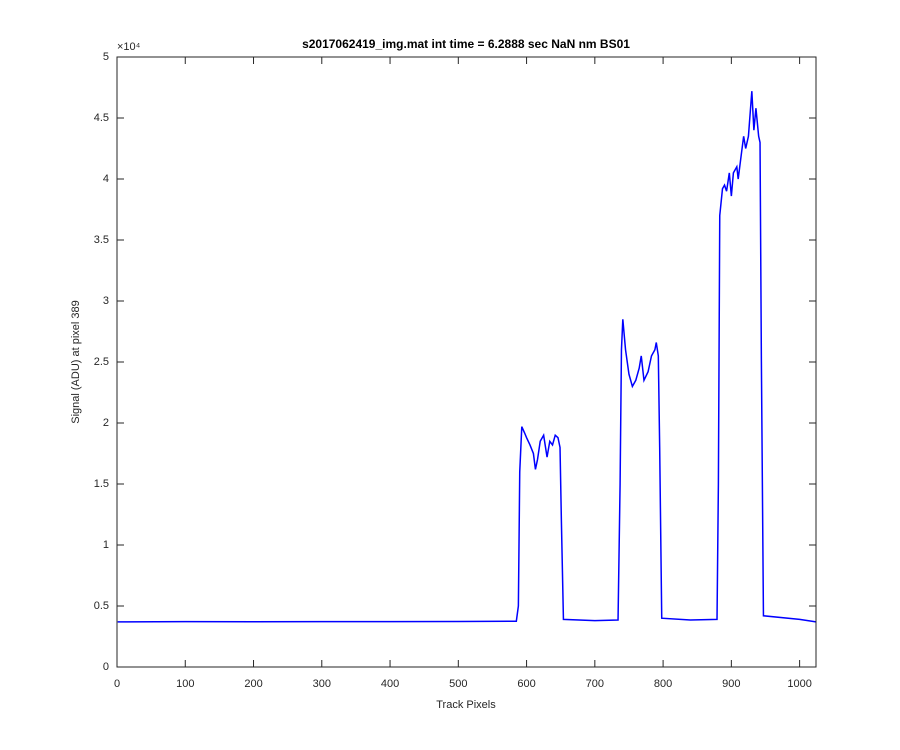 The width and height of the screenshot is (900, 750). I want to click on x-tick-label: 600, so click(526, 684).